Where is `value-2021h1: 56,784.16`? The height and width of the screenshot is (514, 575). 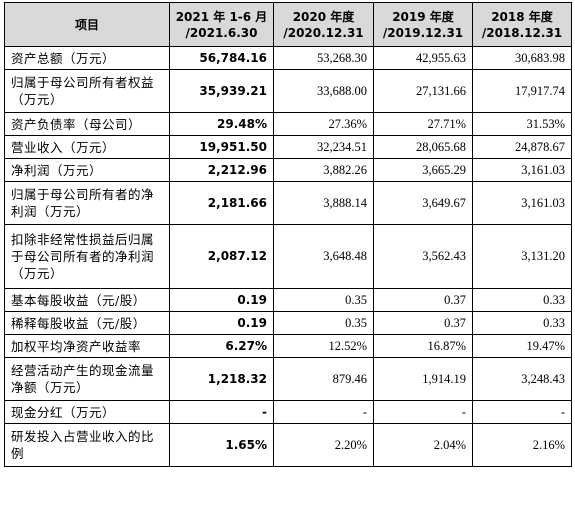
value-2021h1: 56,784.16 is located at coordinates (221, 58).